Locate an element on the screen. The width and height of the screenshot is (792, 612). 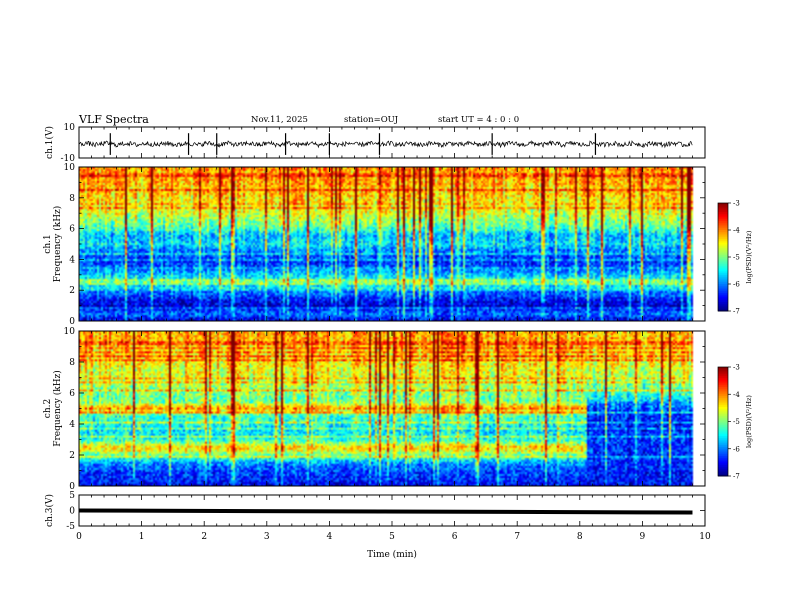
ch1-colorbar-tick-label: -5 is located at coordinates (736, 258).